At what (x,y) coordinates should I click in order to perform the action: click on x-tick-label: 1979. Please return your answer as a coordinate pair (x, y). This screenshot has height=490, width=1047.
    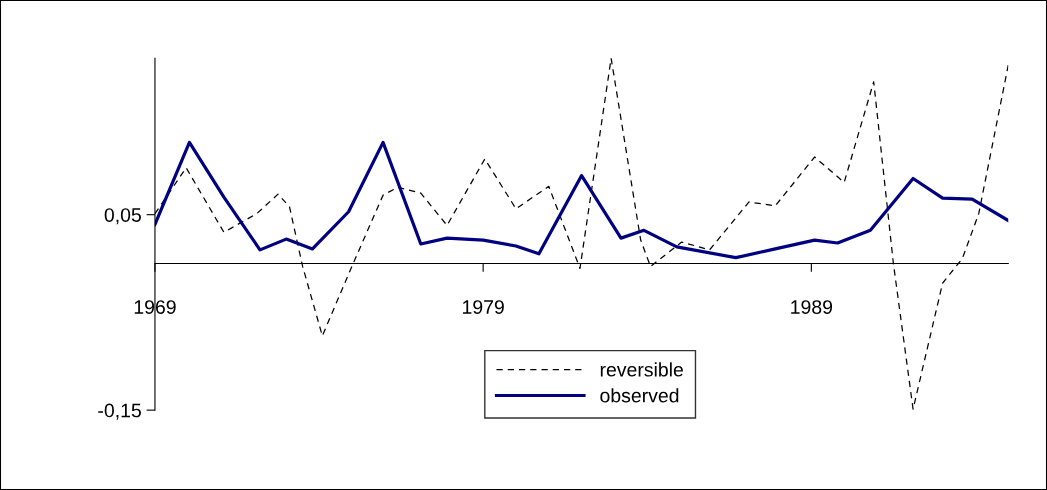
    Looking at the image, I should click on (483, 307).